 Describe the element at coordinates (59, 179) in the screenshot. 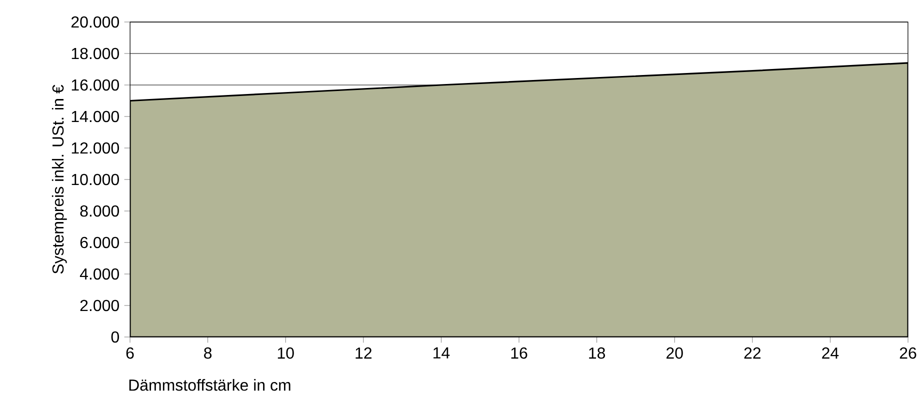

I see `y-axis-title: Systempreis inkl. USt. in €` at that location.